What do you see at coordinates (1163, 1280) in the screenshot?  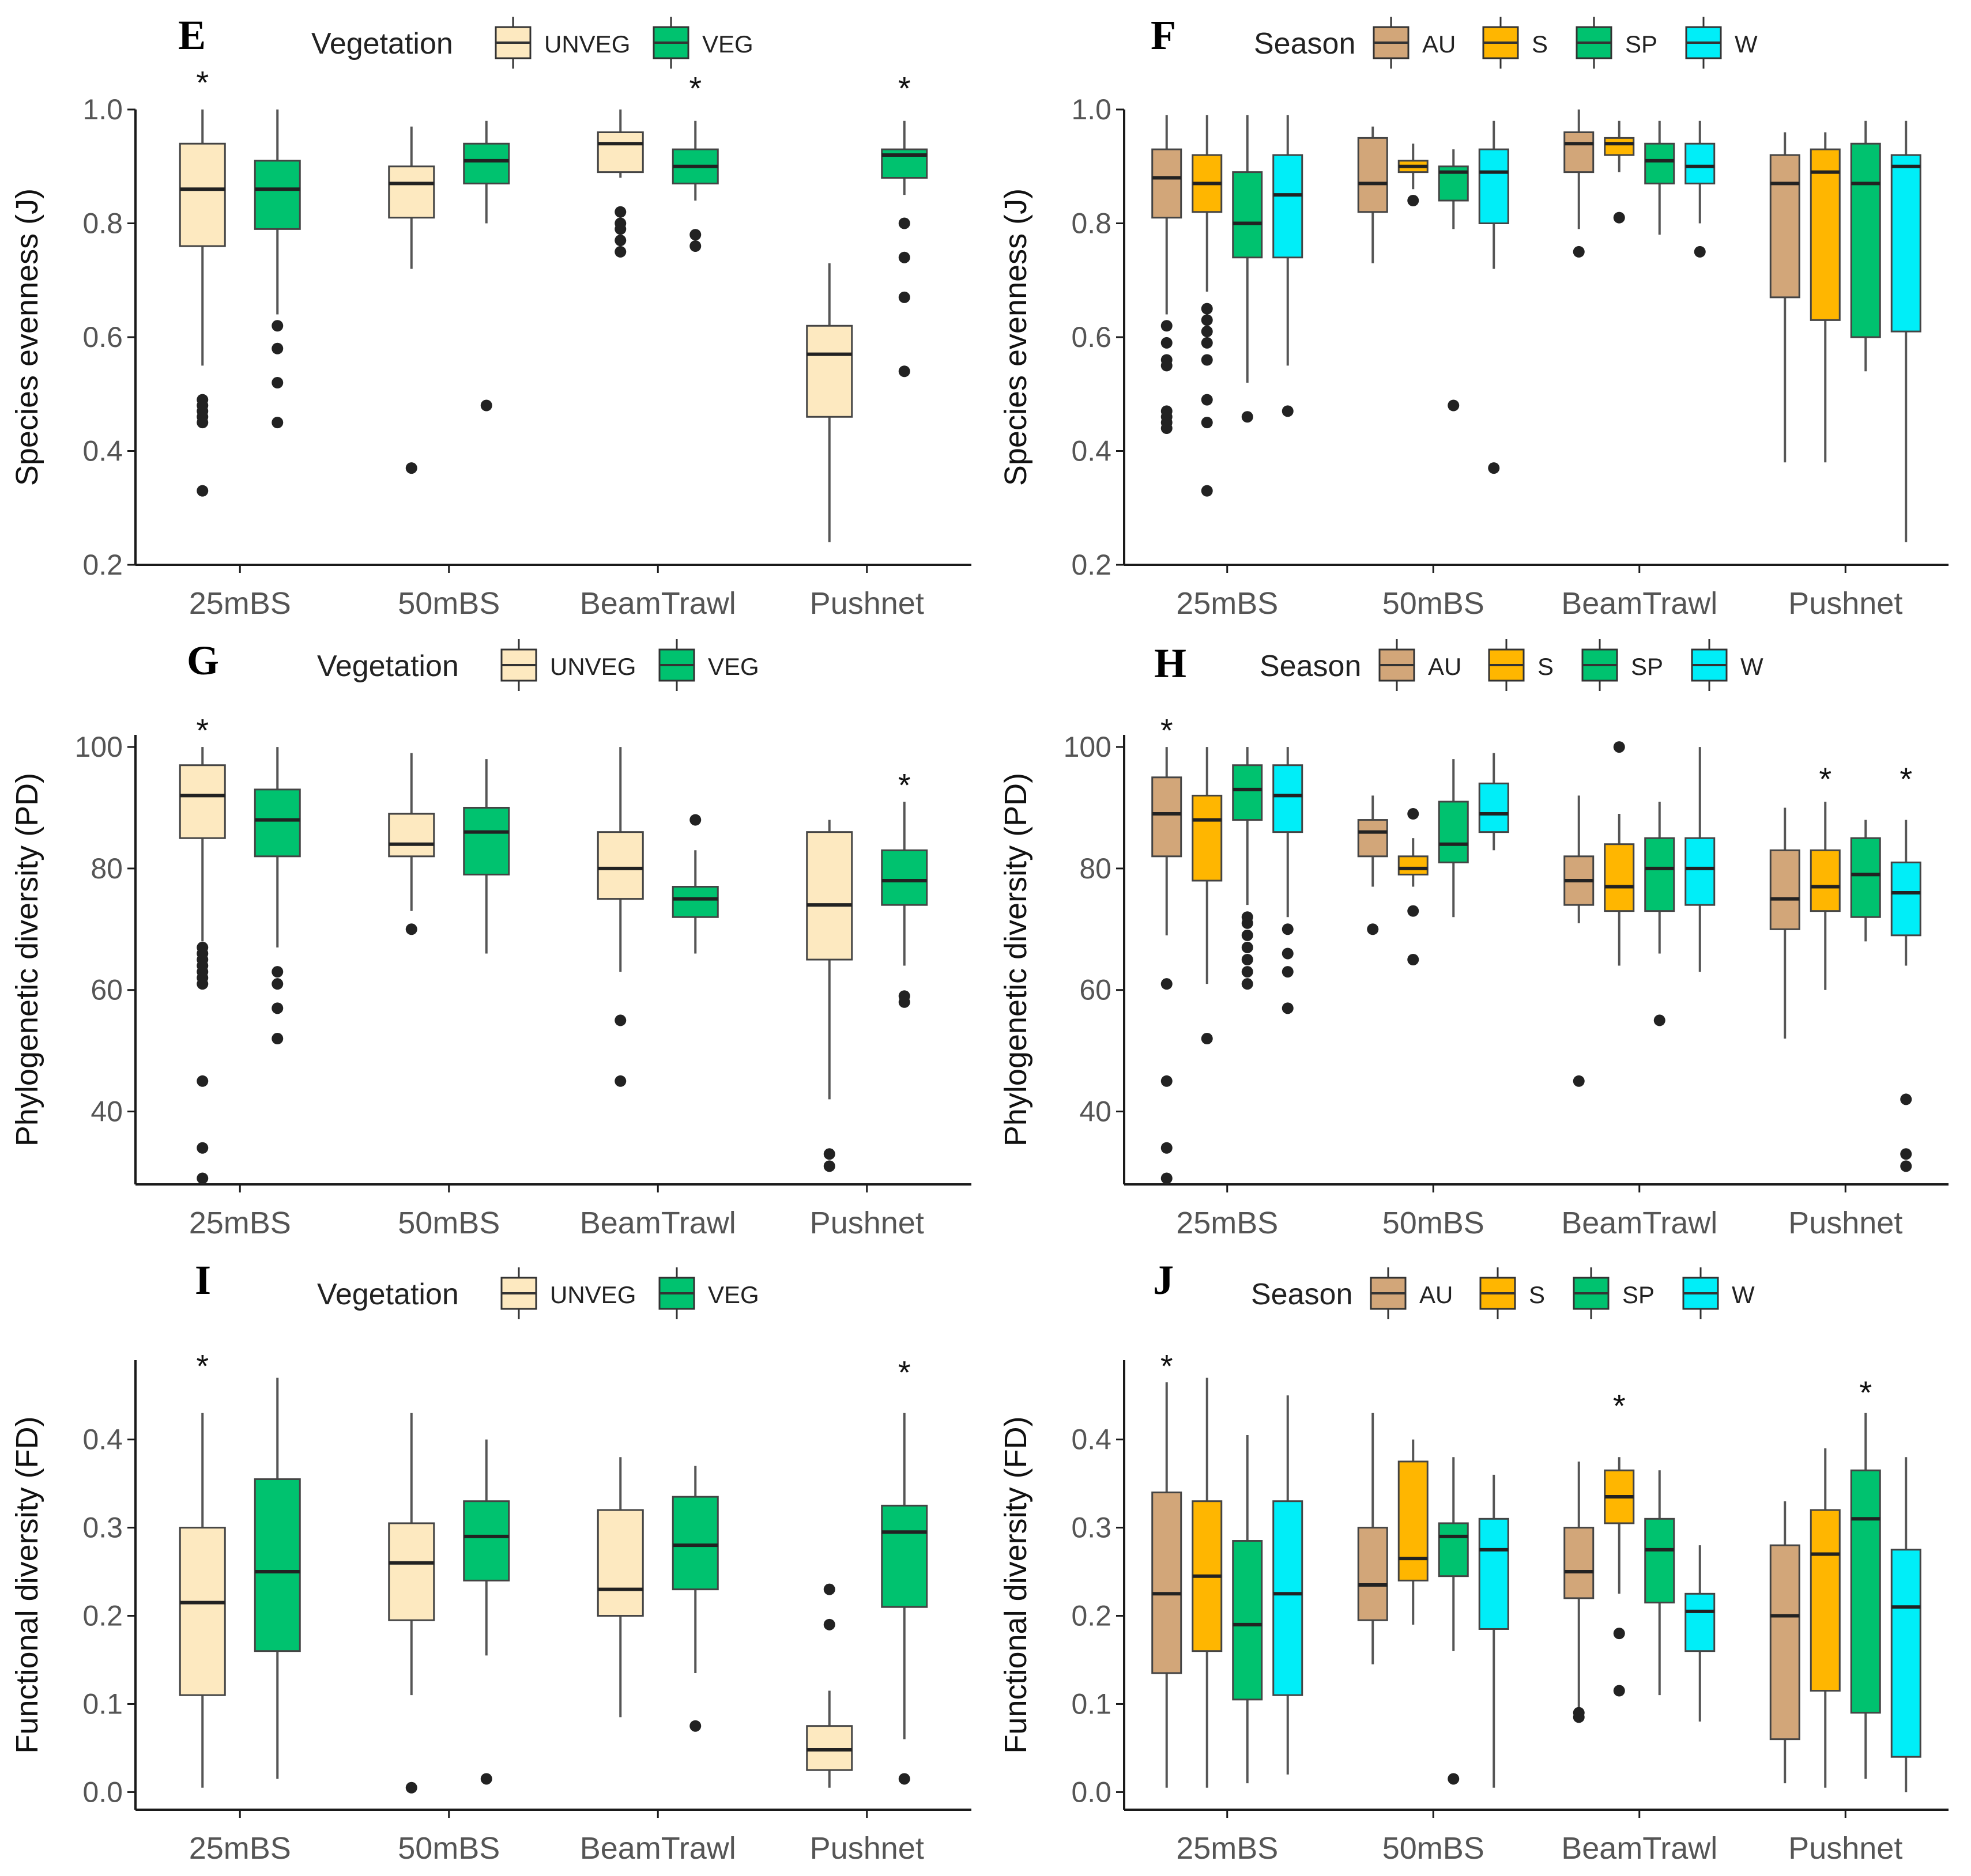 I see `panel-letter: J` at bounding box center [1163, 1280].